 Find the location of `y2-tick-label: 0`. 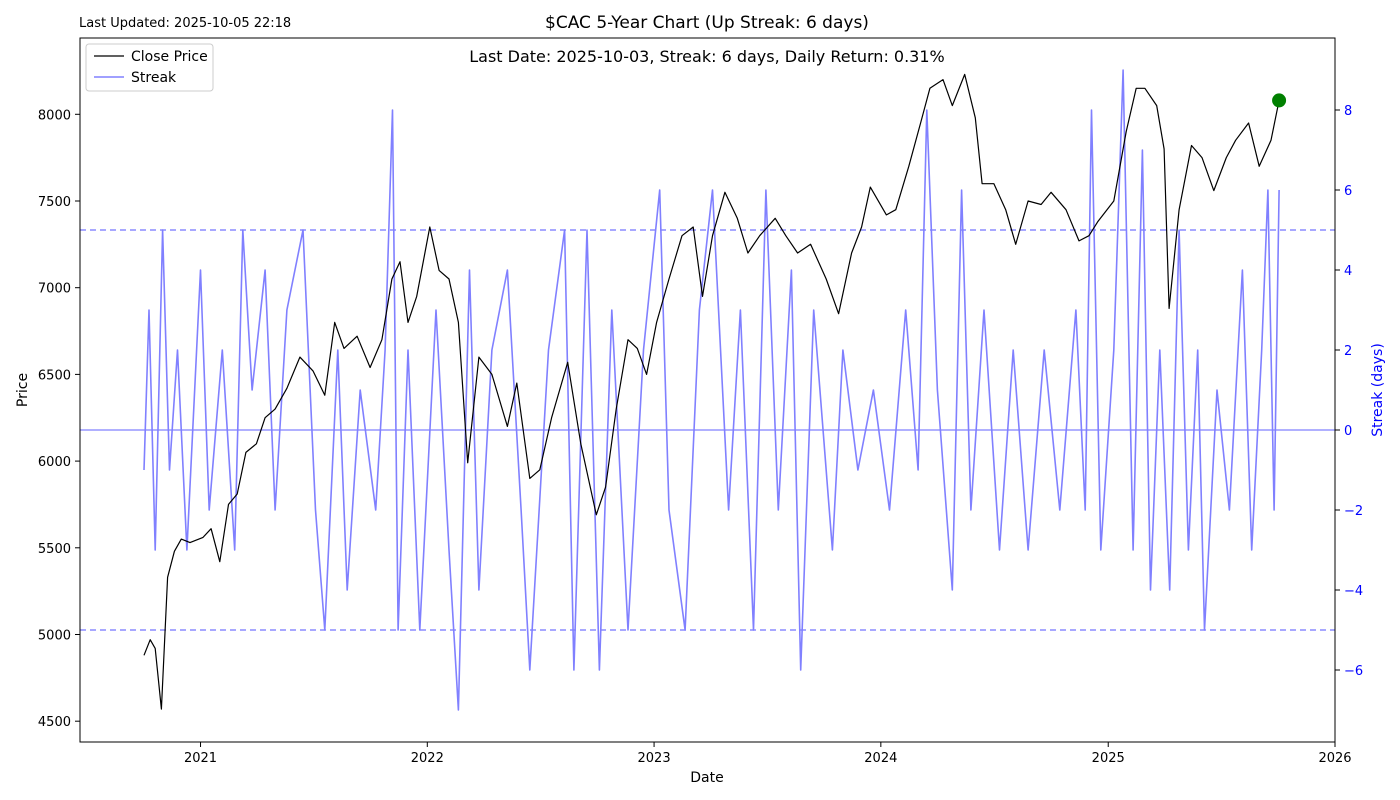

y2-tick-label: 0 is located at coordinates (1348, 431).